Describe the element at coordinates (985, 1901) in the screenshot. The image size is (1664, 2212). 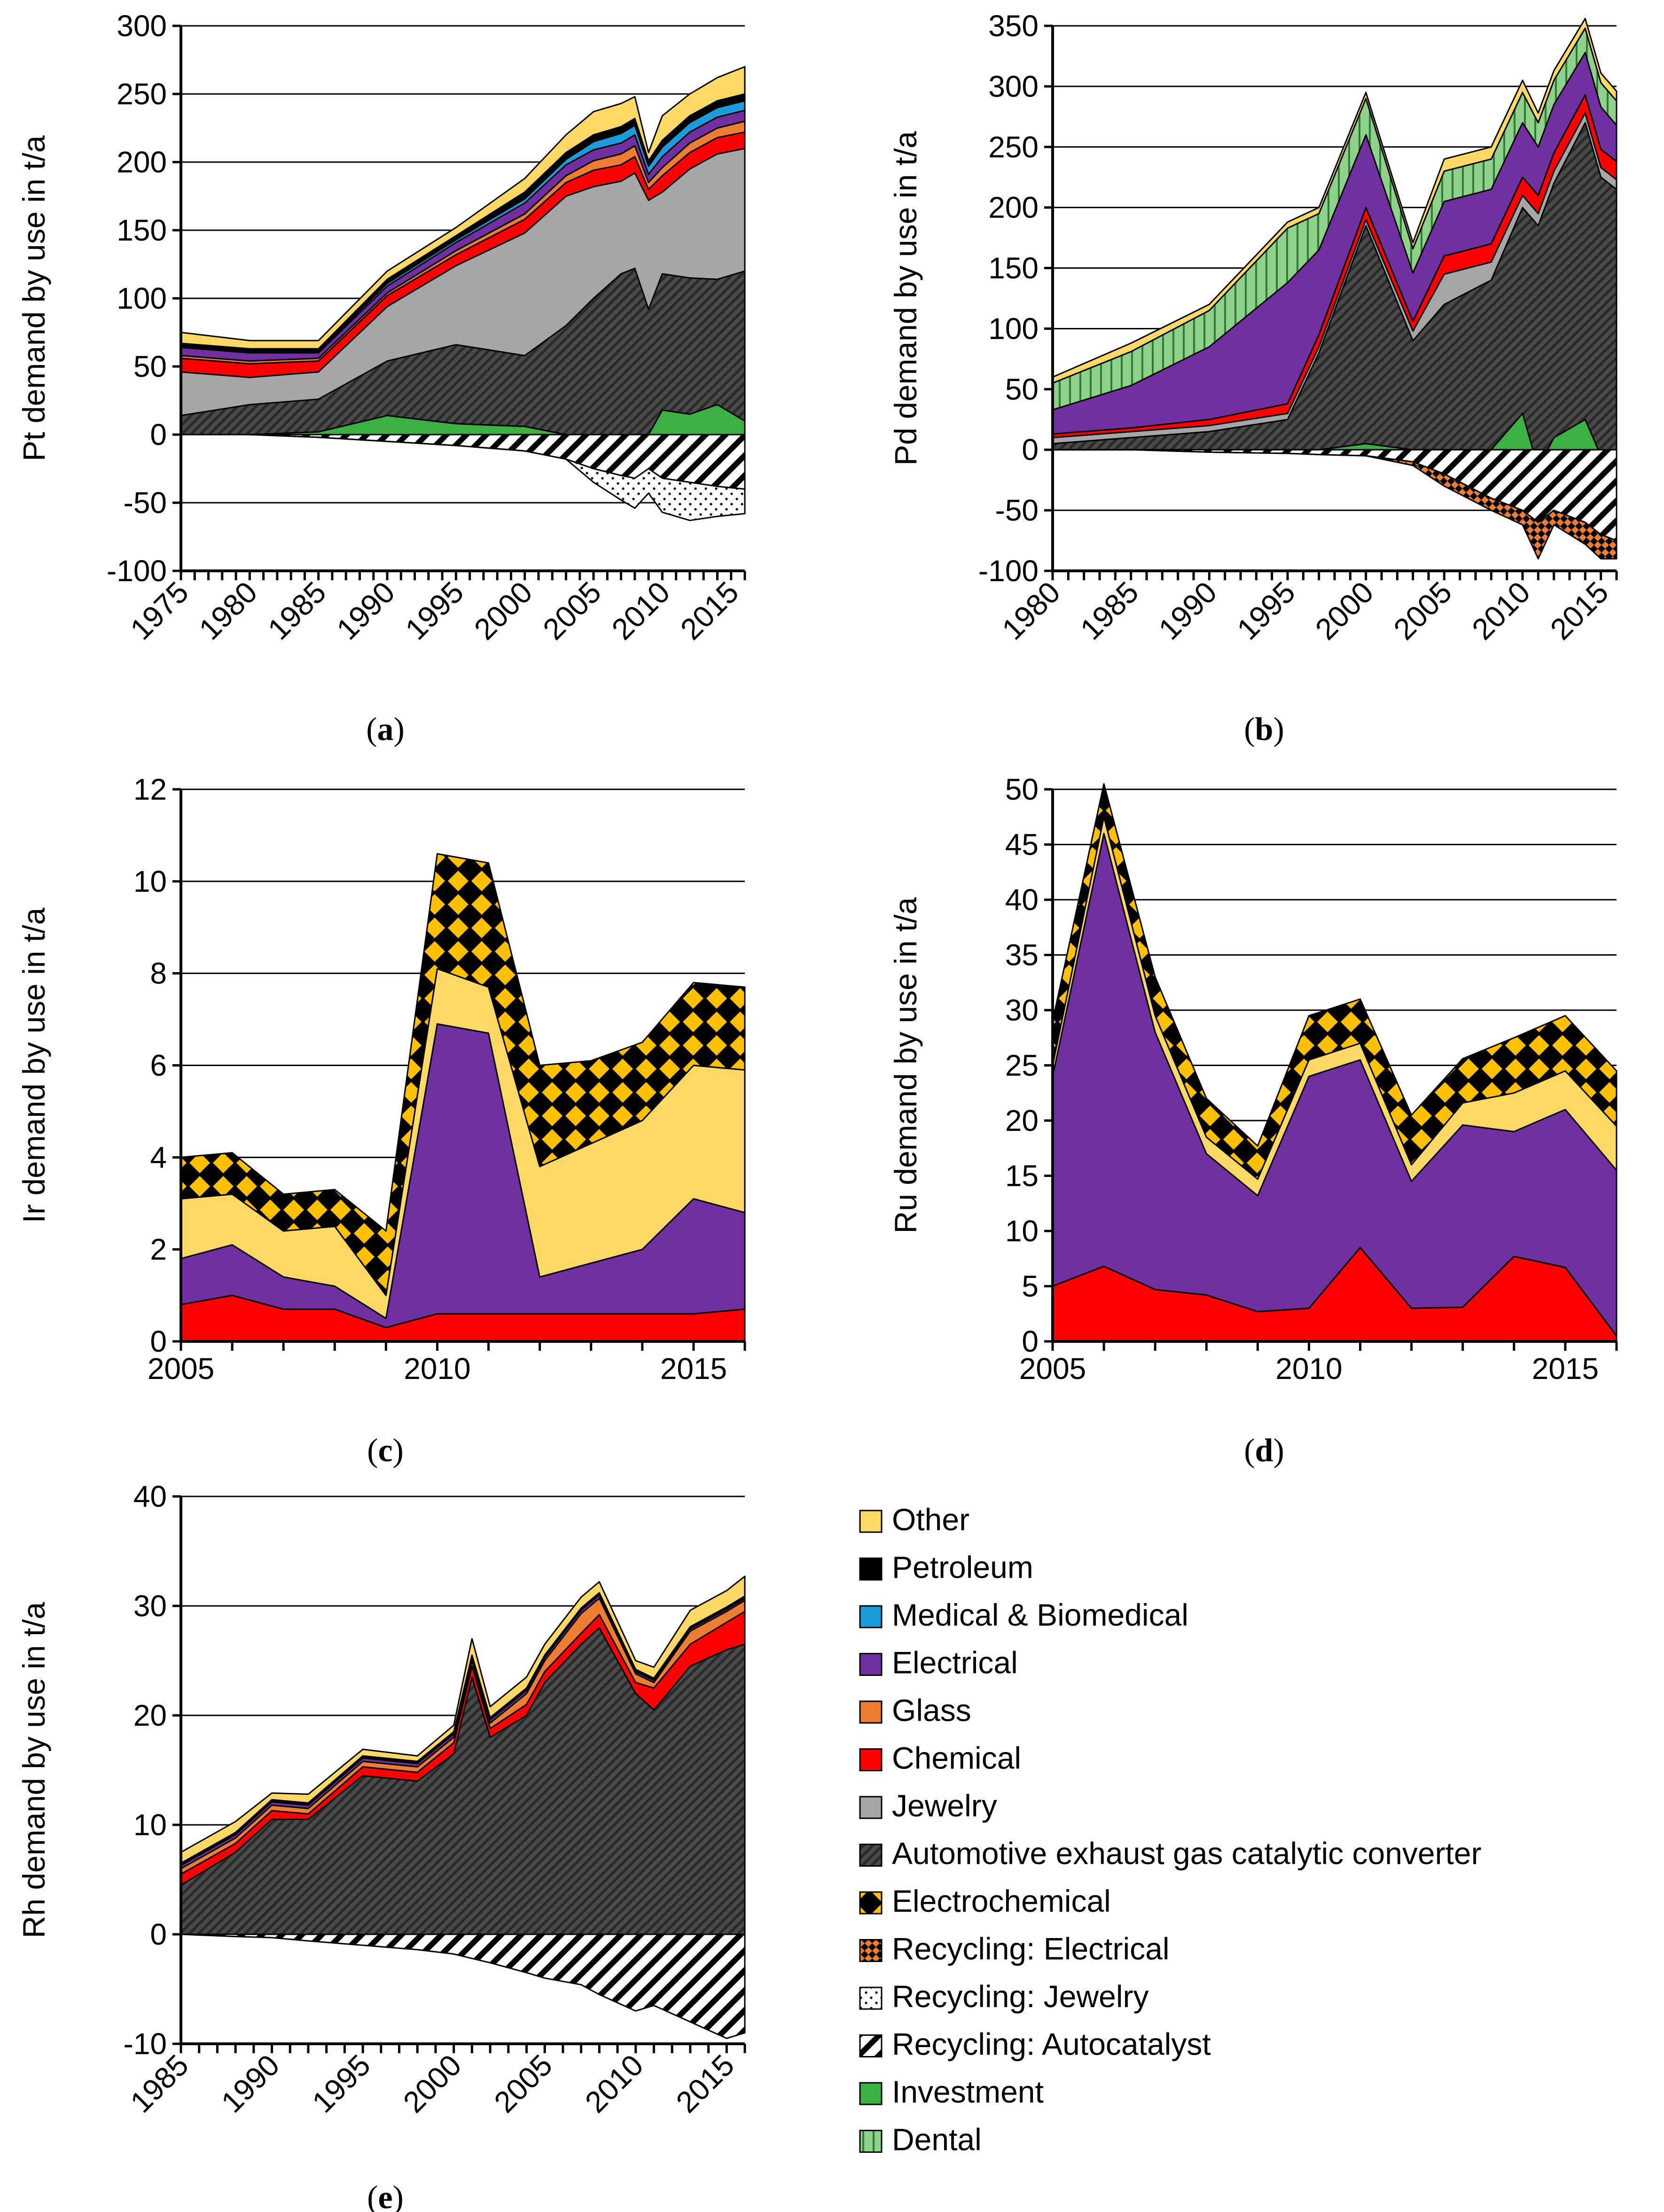
I see `legend-item-electrochemical: Electrochemical` at that location.